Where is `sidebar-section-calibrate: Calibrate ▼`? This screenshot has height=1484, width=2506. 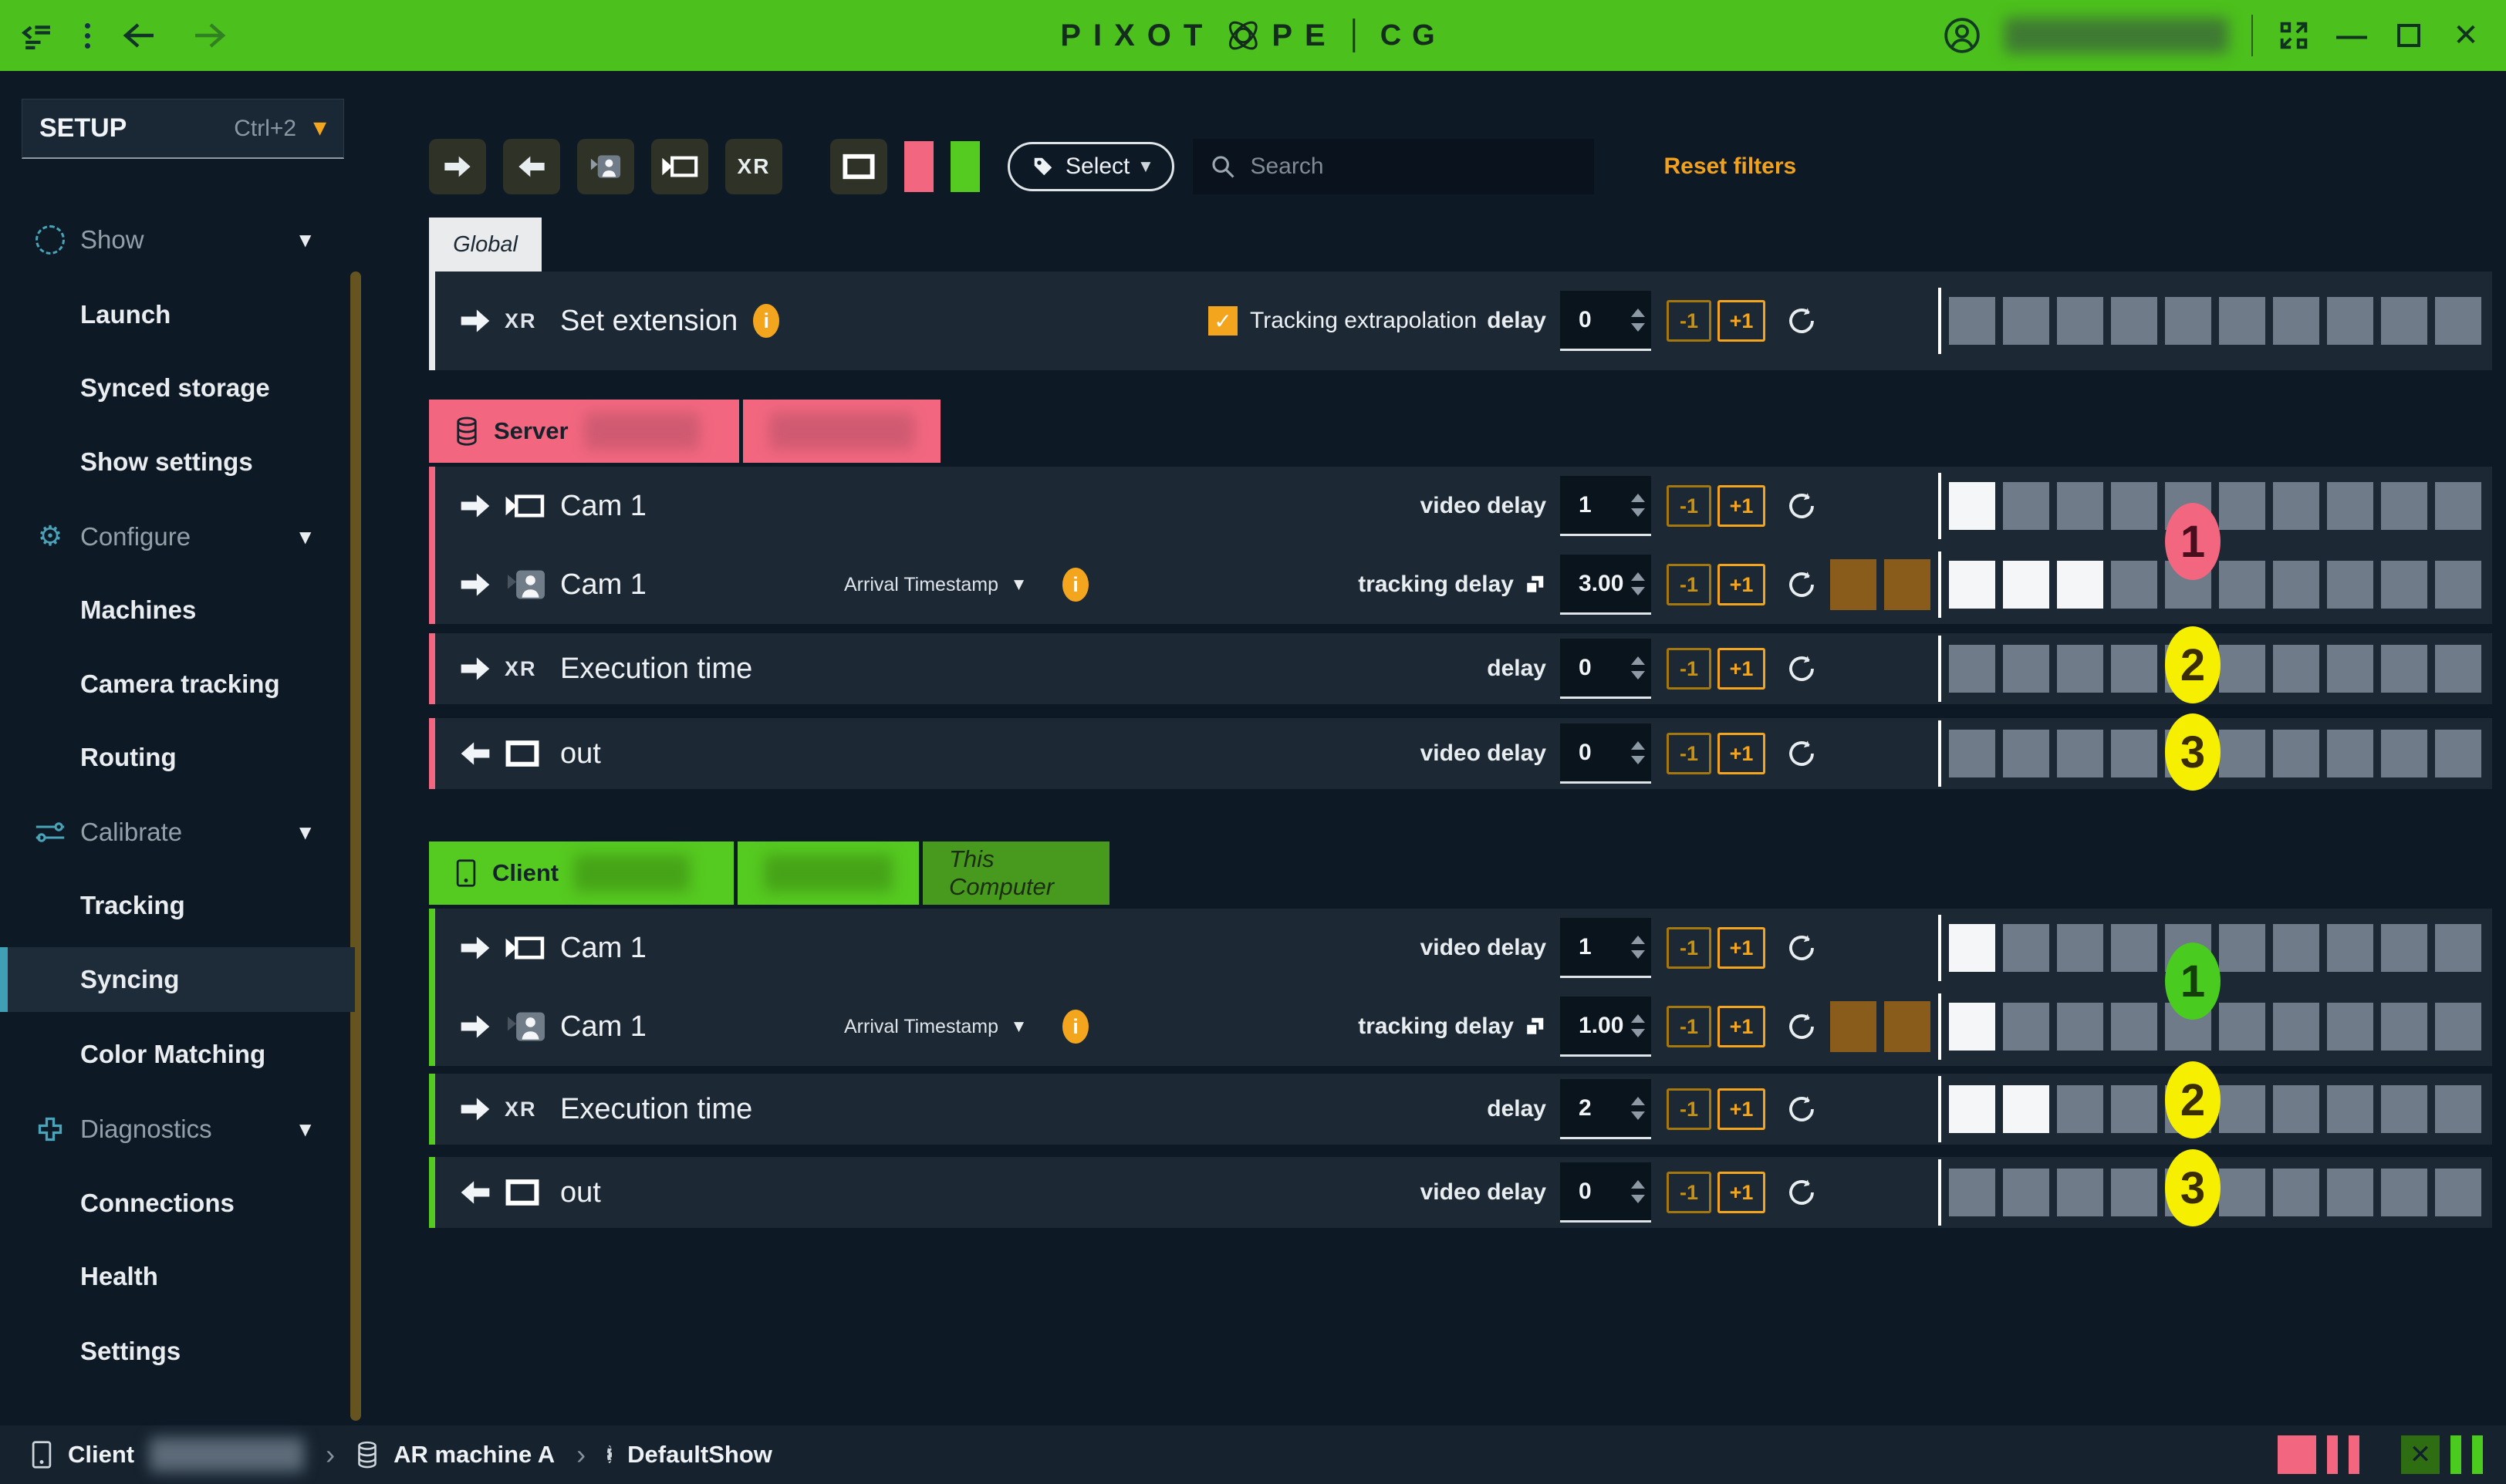 sidebar-section-calibrate: Calibrate ▼ is located at coordinates (177, 832).